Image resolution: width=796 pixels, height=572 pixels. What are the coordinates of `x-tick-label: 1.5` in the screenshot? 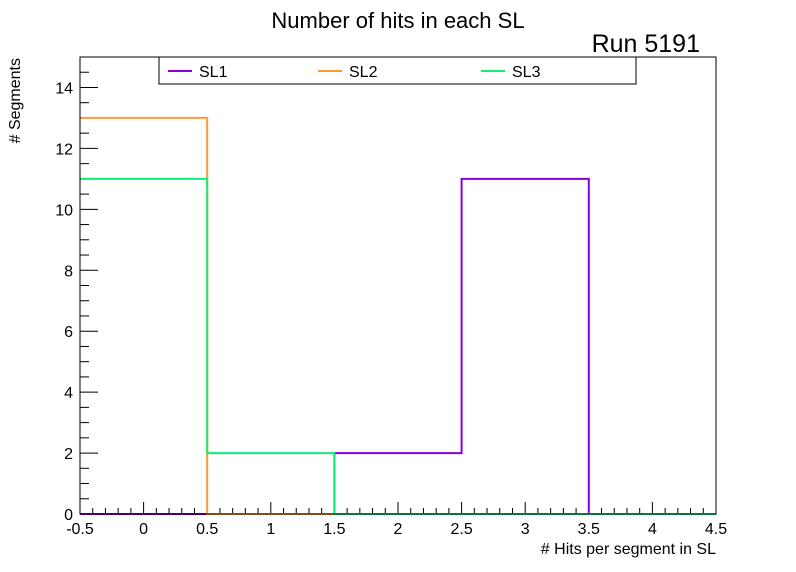 It's located at (334, 529).